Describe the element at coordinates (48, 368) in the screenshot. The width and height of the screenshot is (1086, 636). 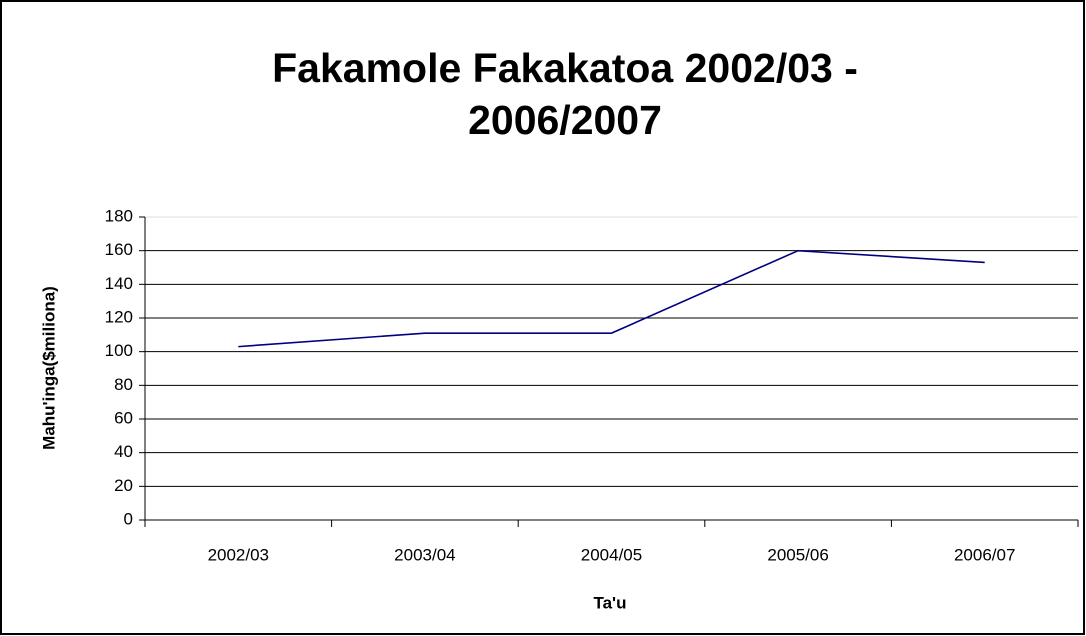
I see `y-axis-label: Mahu'inga($miliona)` at that location.